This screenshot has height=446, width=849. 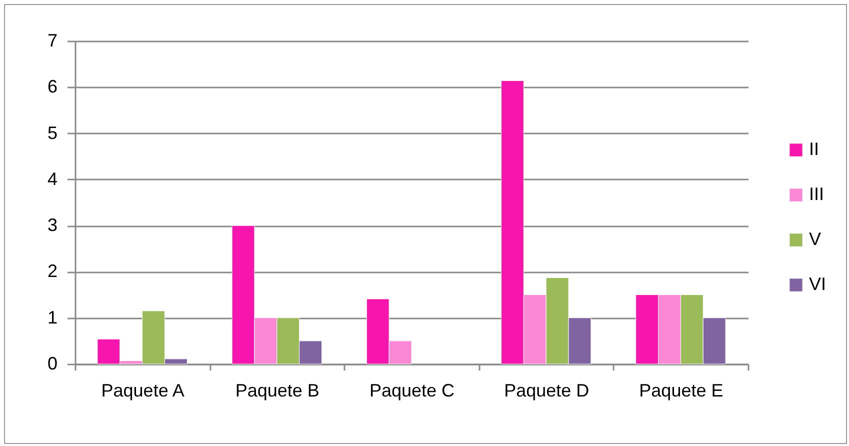 I want to click on y-tick-label: 3, so click(x=52, y=225).